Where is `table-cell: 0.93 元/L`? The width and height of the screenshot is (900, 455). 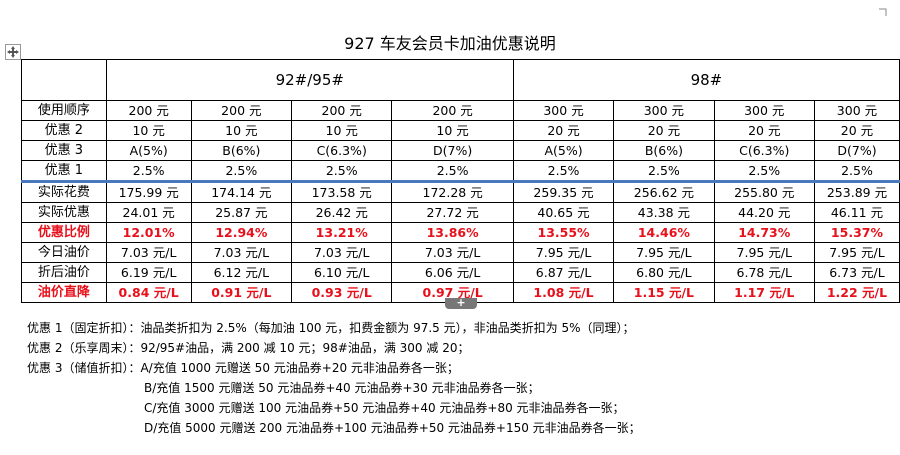 table-cell: 0.93 元/L is located at coordinates (342, 292).